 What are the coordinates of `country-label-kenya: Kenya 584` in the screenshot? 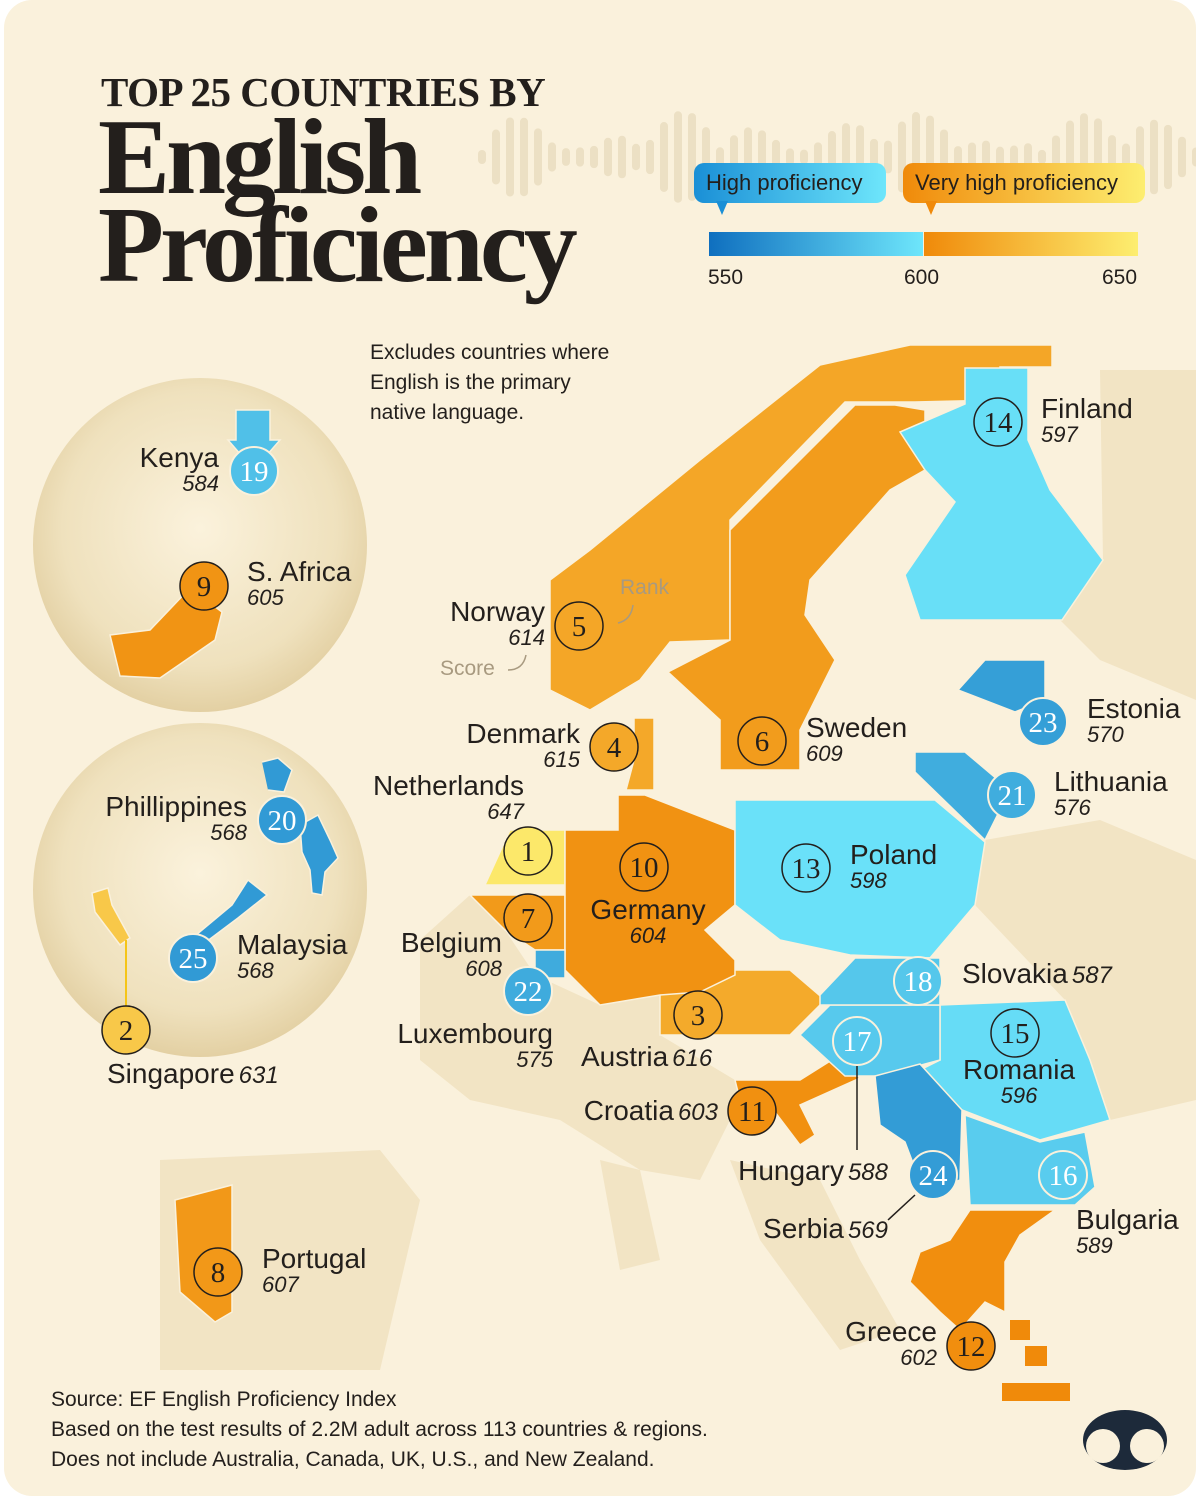 It's located at (179, 470).